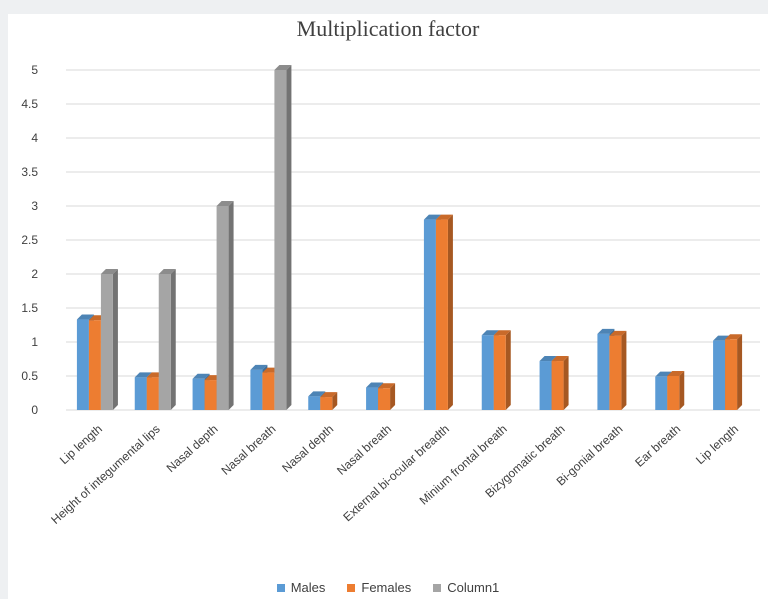 This screenshot has height=599, width=768. What do you see at coordinates (34, 138) in the screenshot?
I see `y-tick-label: 4` at bounding box center [34, 138].